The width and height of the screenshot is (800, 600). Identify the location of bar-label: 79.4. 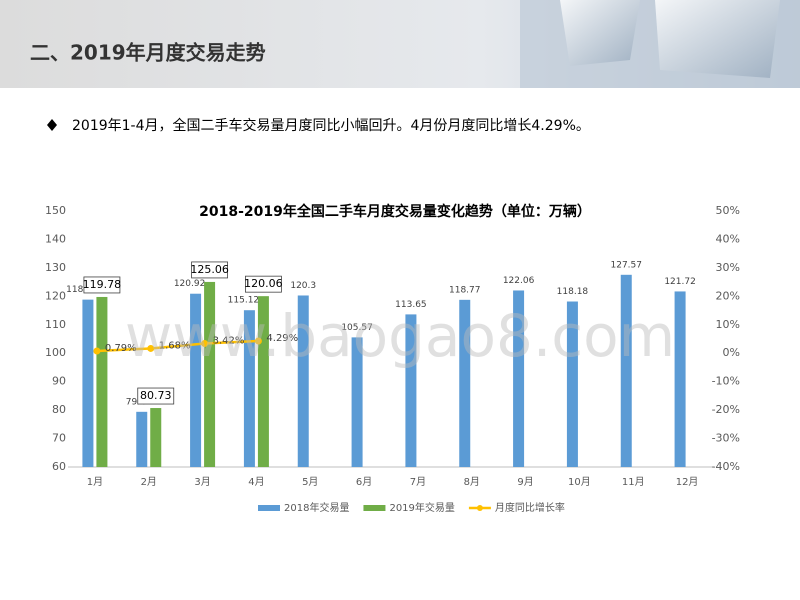
(136, 402).